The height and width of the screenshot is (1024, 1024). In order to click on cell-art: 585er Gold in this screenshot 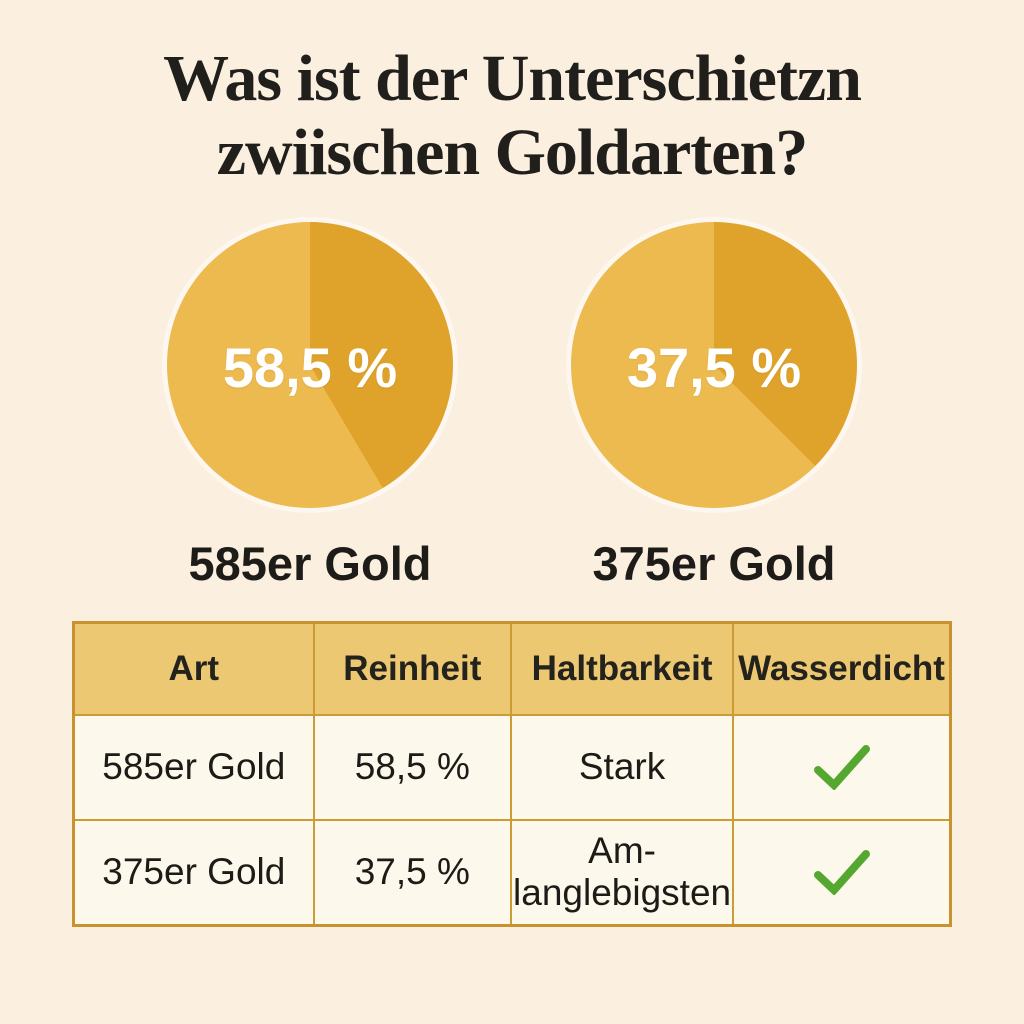, I will do `click(193, 767)`.